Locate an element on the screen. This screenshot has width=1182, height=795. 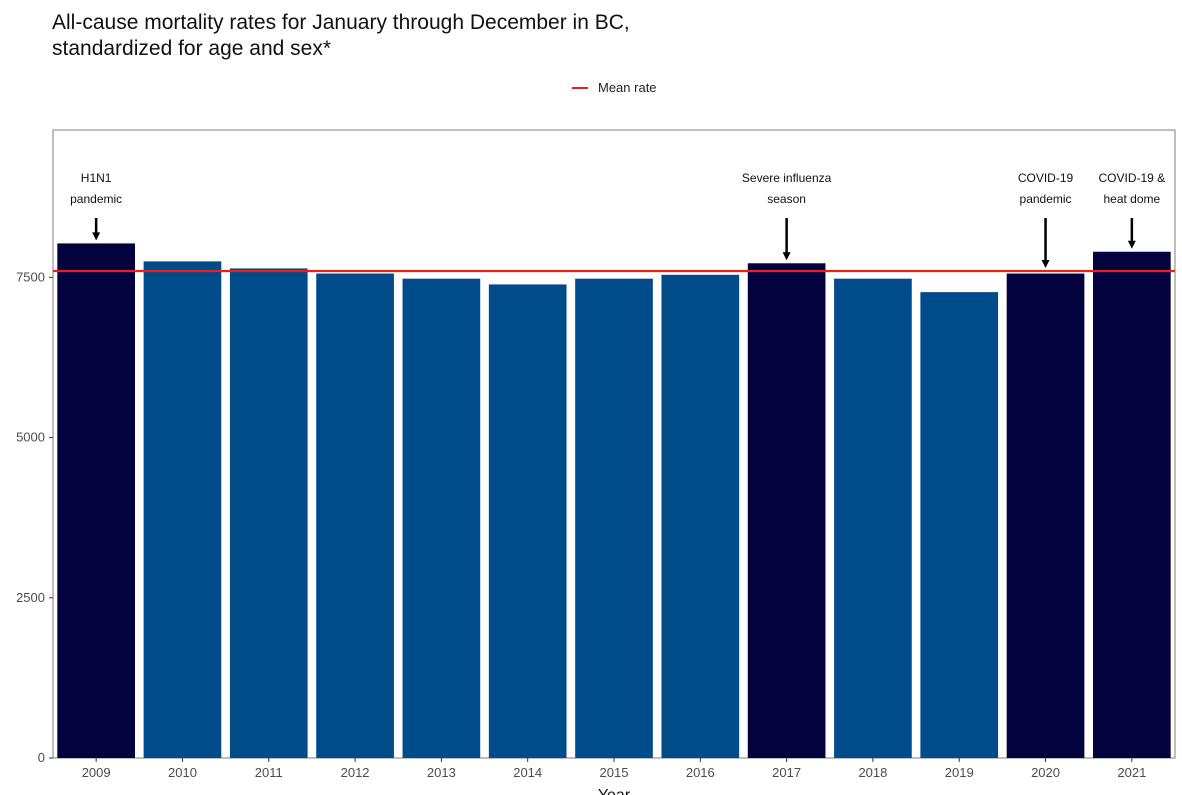
x-tick-label-2010: 2010 is located at coordinates (182, 772).